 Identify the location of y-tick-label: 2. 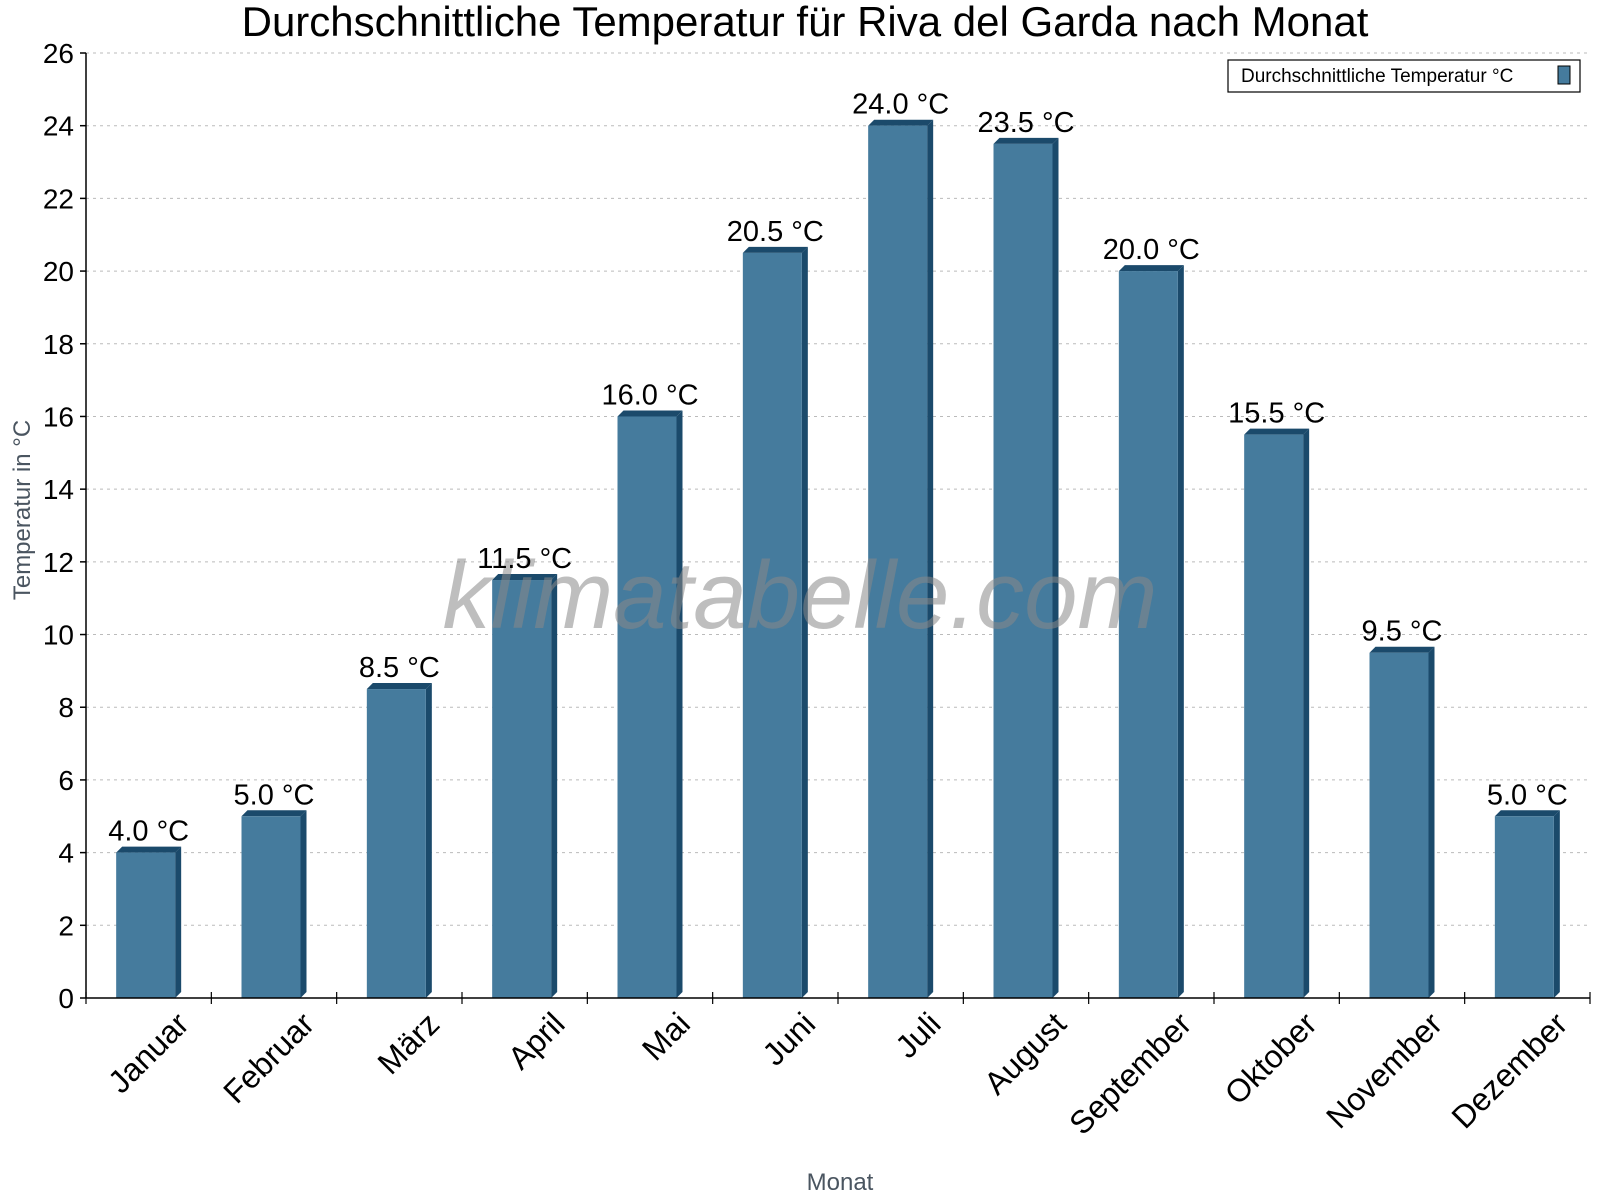
(66, 925).